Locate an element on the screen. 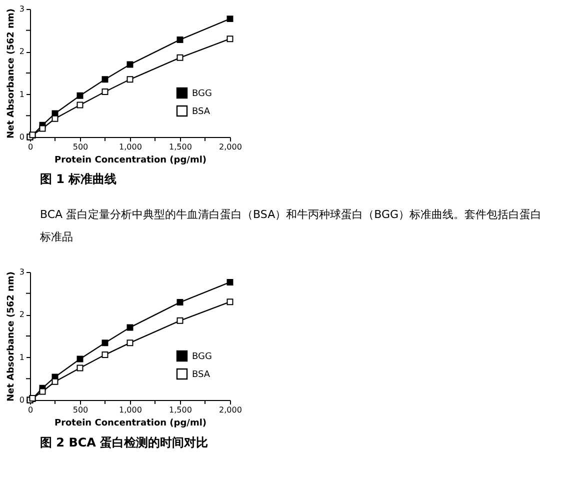 Image resolution: width=586 pixels, height=497 pixels. text: BCA 蛋白定量分析中典型的牛血清白蛋白（BSA）和牛丙种球蛋白（BGG）标准曲线。套件包括白蛋白标准品 is located at coordinates (290, 226).